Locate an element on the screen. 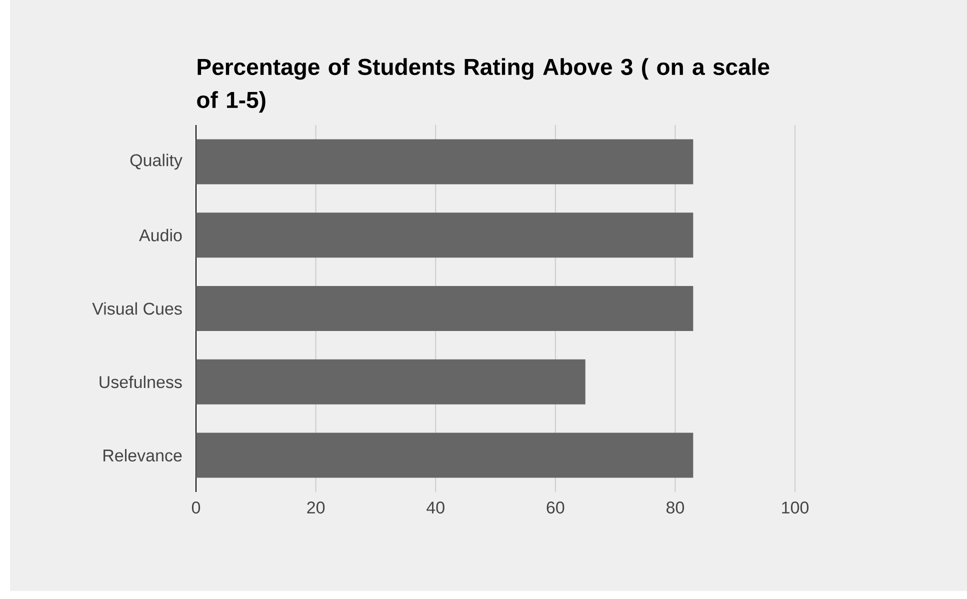 Image resolution: width=967 pixels, height=599 pixels. x-tick-label: 80 is located at coordinates (675, 508).